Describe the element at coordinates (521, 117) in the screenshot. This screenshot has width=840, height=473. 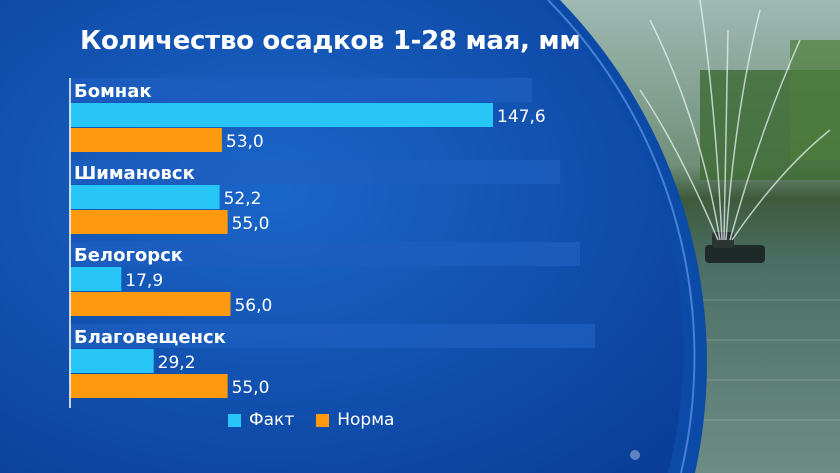
I see `data-label-fact: 147,6` at that location.